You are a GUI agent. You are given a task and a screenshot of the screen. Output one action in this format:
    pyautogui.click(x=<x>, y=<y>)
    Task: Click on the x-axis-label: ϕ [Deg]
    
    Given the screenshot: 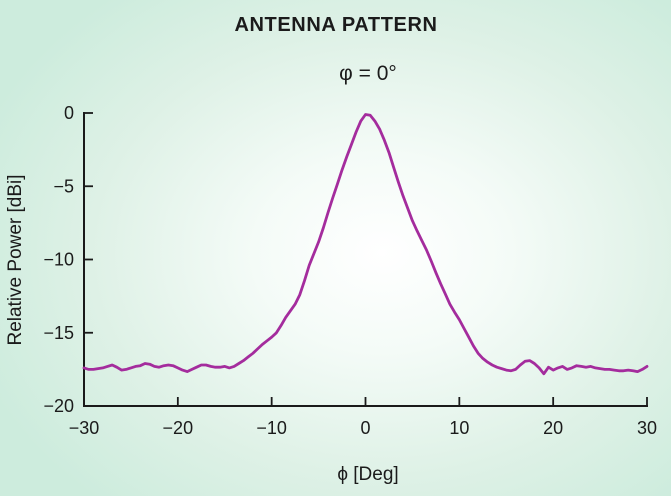 What is the action you would take?
    pyautogui.click(x=367, y=474)
    